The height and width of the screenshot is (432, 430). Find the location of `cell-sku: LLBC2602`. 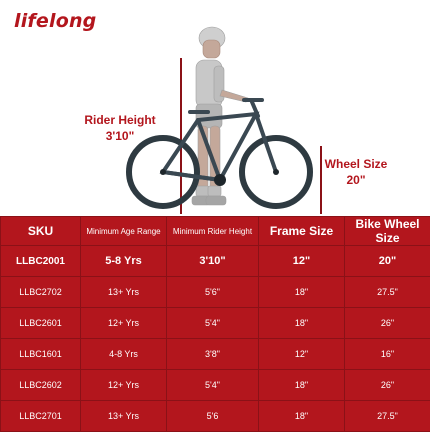

cell-sku: LLBC2602 is located at coordinates (41, 385).